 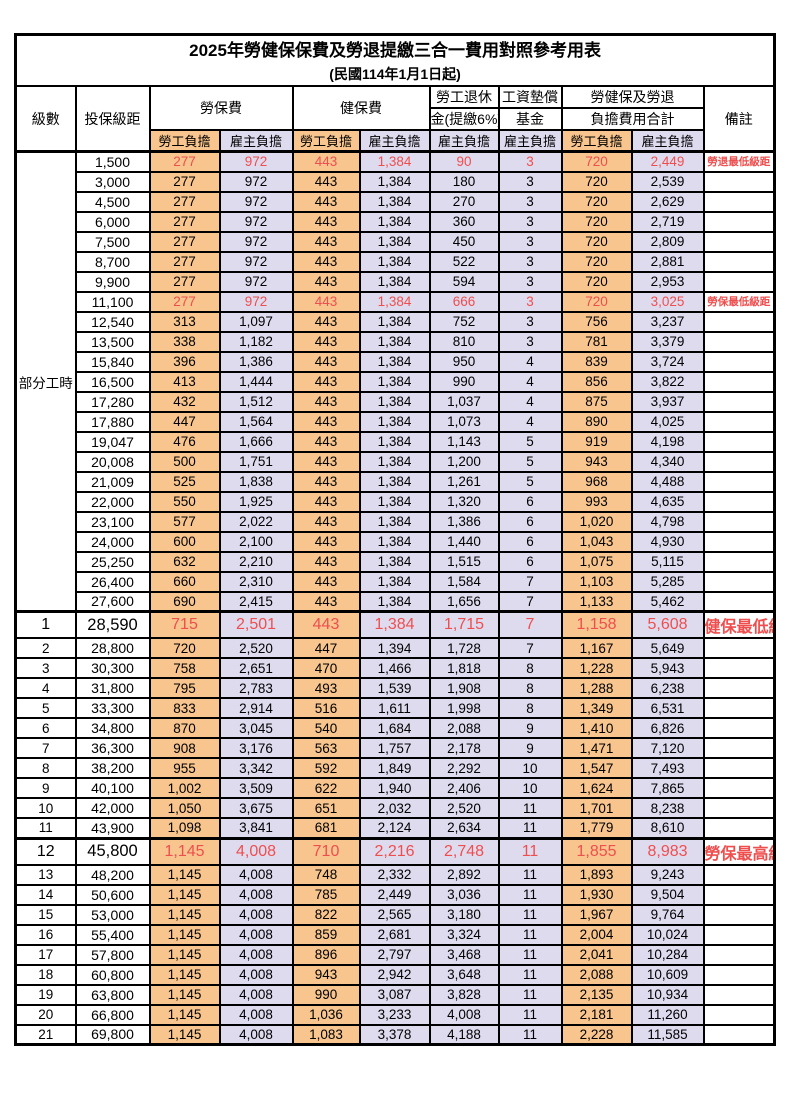 What do you see at coordinates (596, 688) in the screenshot?
I see `value-cell: 1,288` at bounding box center [596, 688].